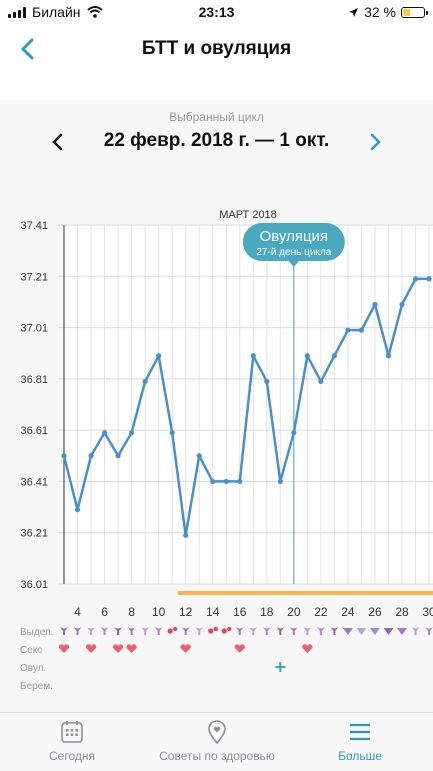 This screenshot has height=771, width=433. Describe the element at coordinates (34, 482) in the screenshot. I see `y-tick-label: 36.41` at that location.